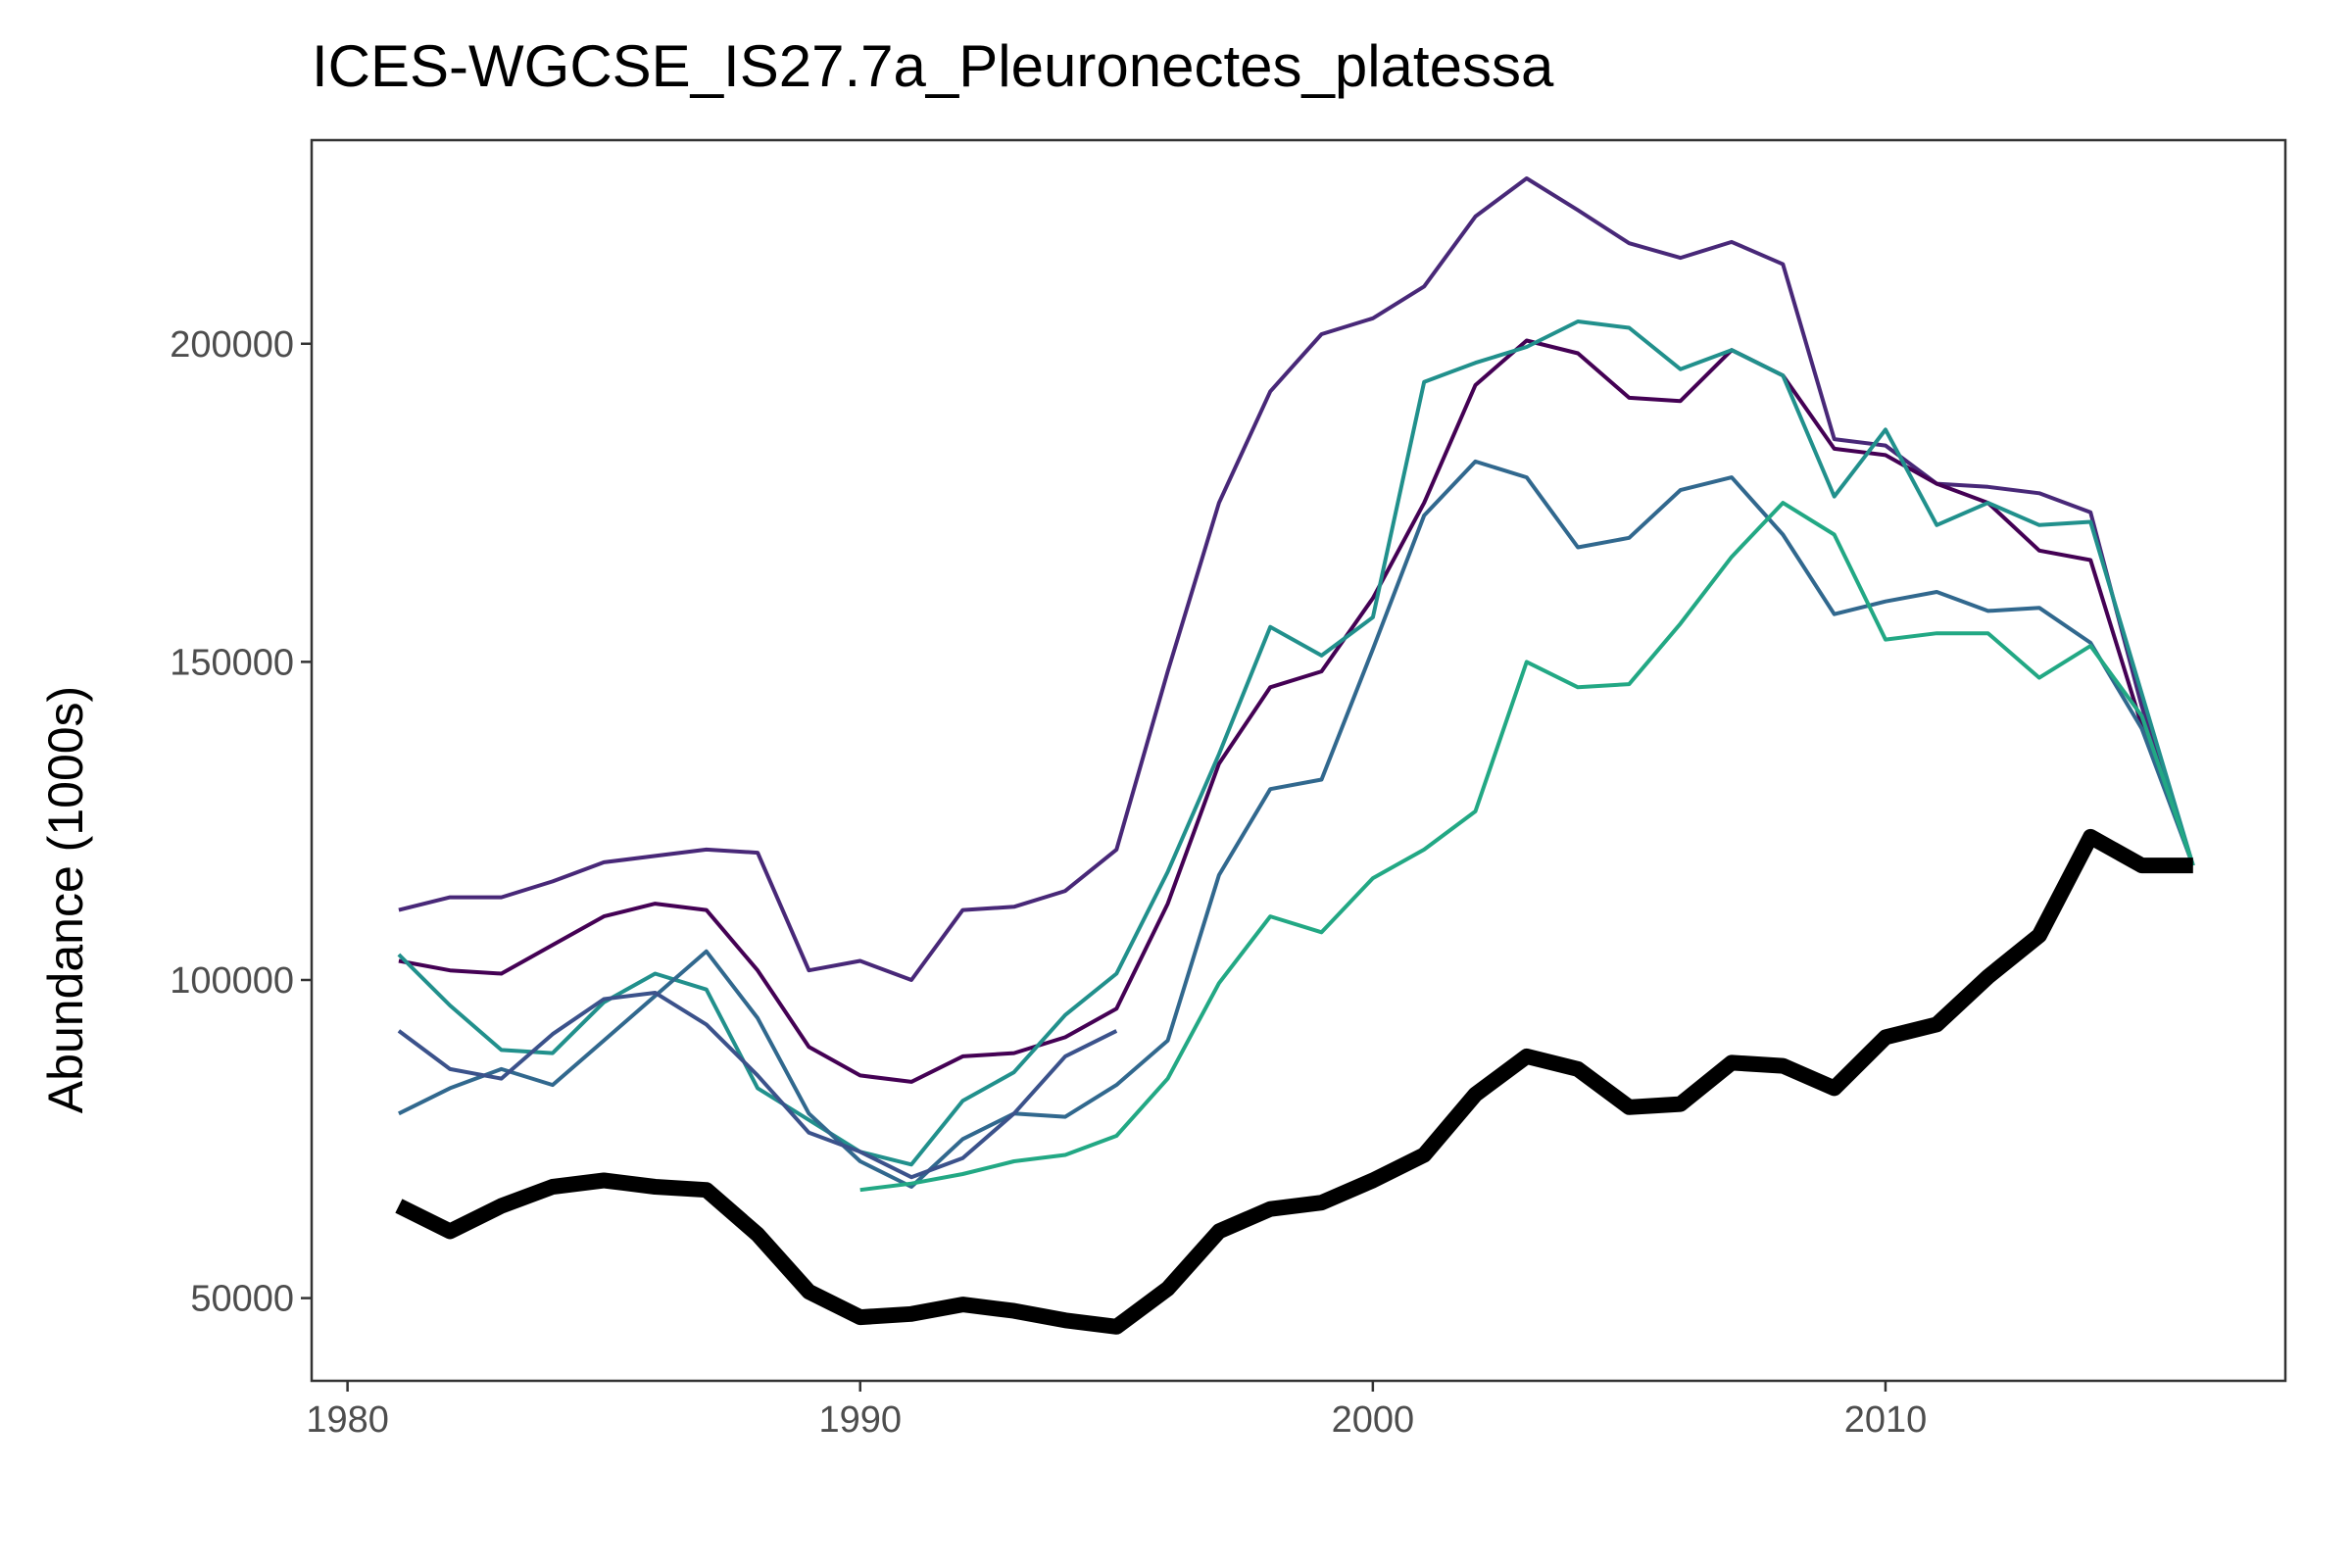 The height and width of the screenshot is (1568, 2352). What do you see at coordinates (348, 1420) in the screenshot?
I see `x-tick-label: 1980` at bounding box center [348, 1420].